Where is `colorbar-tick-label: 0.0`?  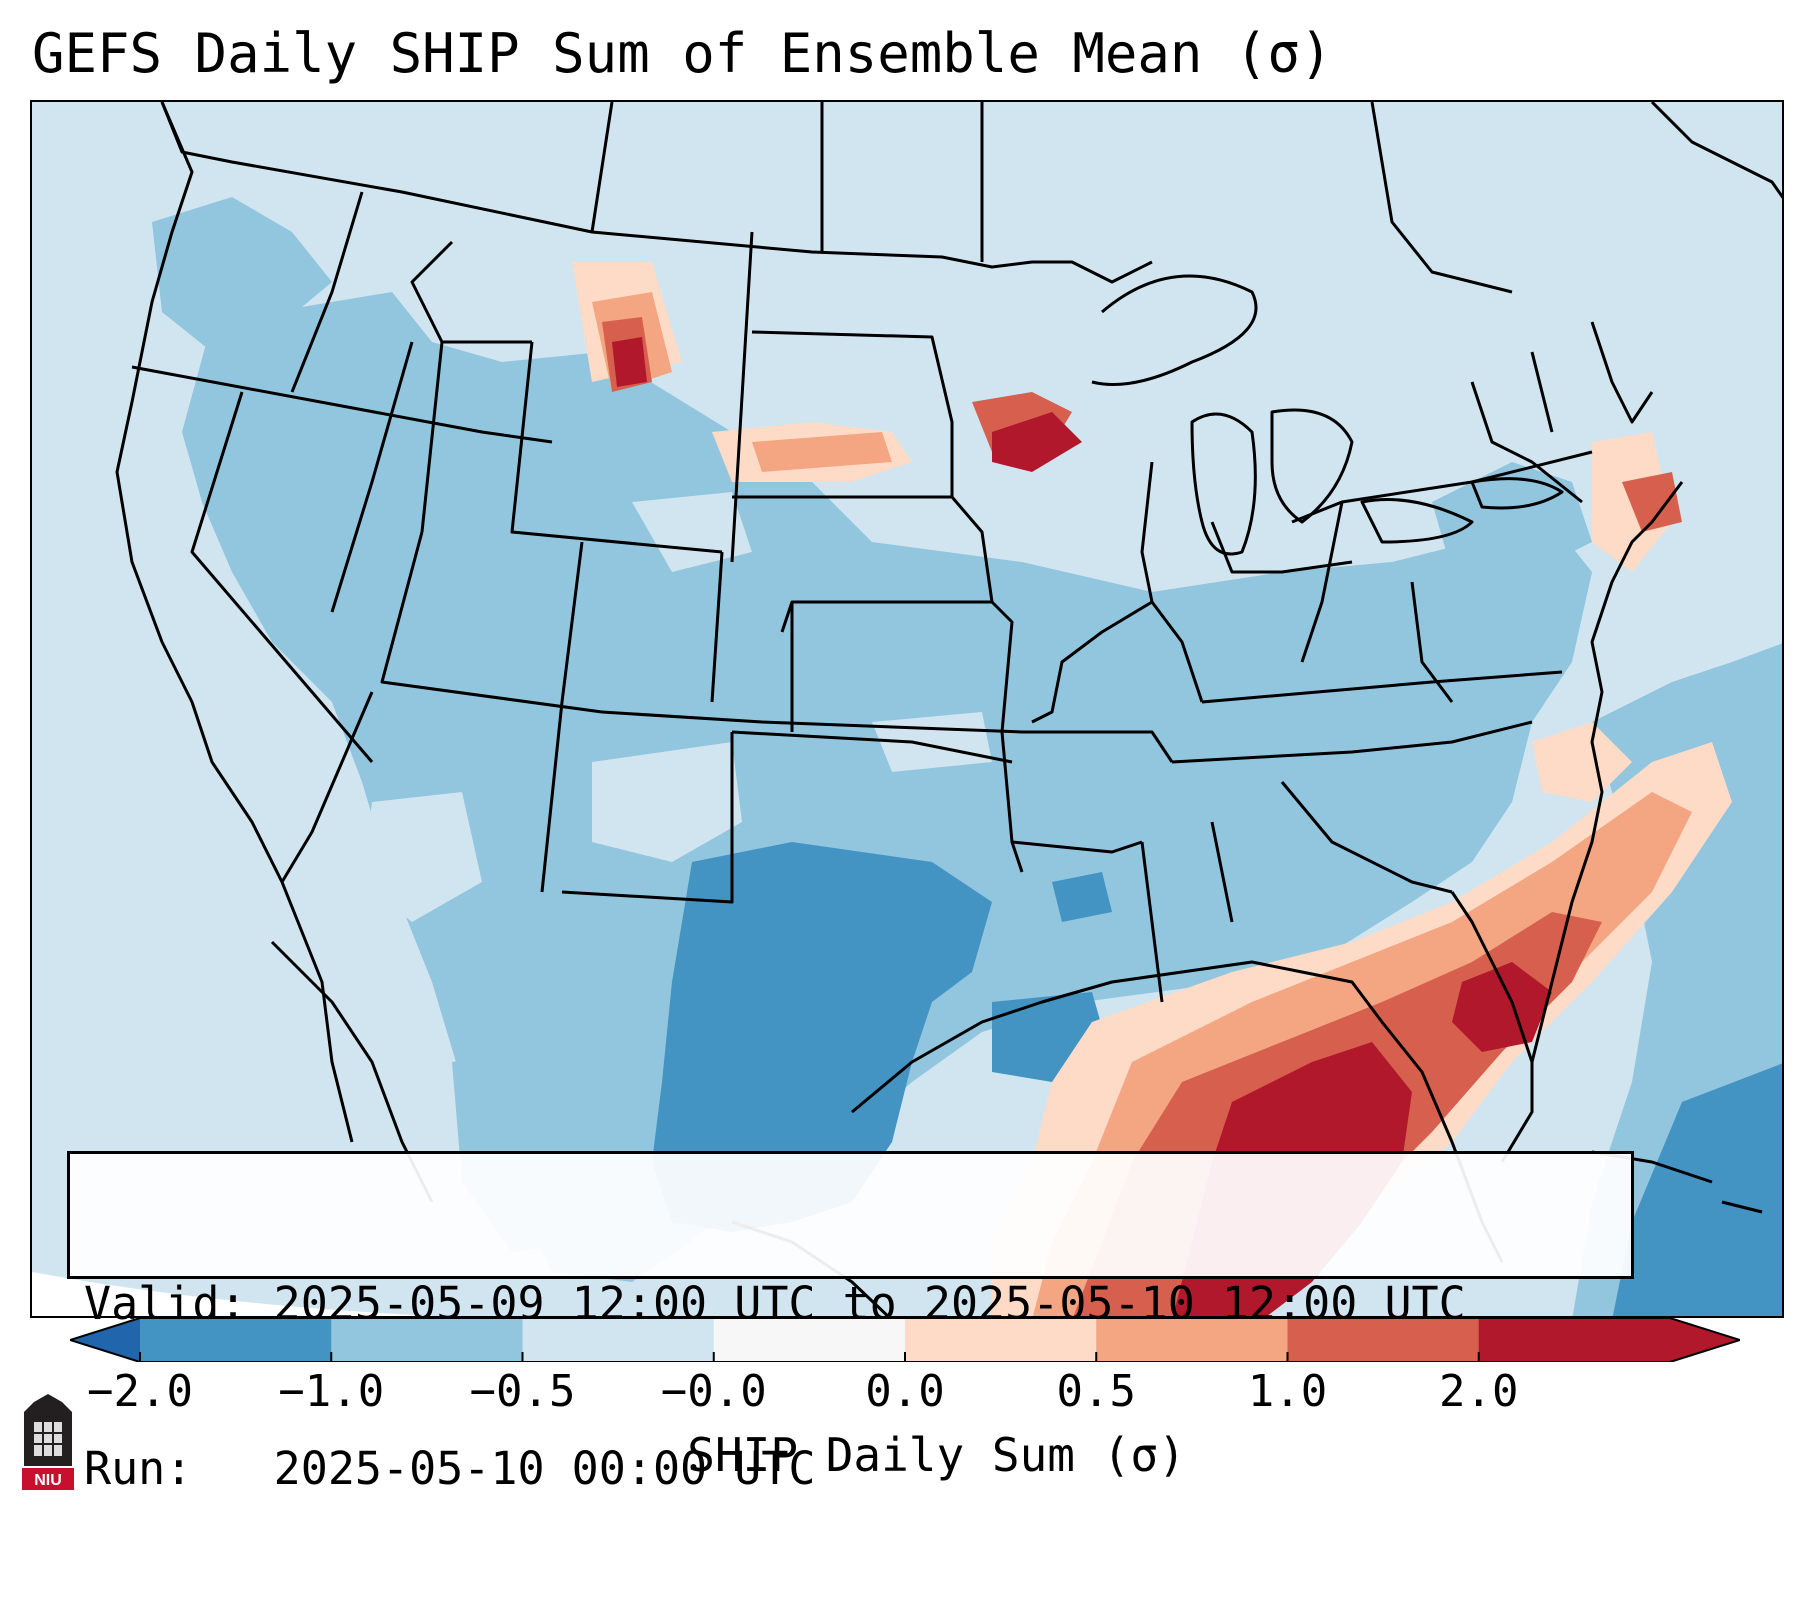 colorbar-tick-label: 0.0 is located at coordinates (905, 1391).